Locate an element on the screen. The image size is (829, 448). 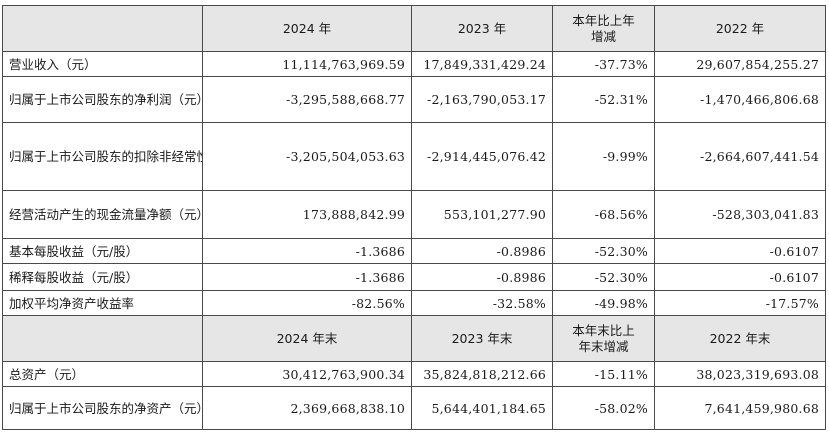
value-change: -58.02% is located at coordinates (603, 408).